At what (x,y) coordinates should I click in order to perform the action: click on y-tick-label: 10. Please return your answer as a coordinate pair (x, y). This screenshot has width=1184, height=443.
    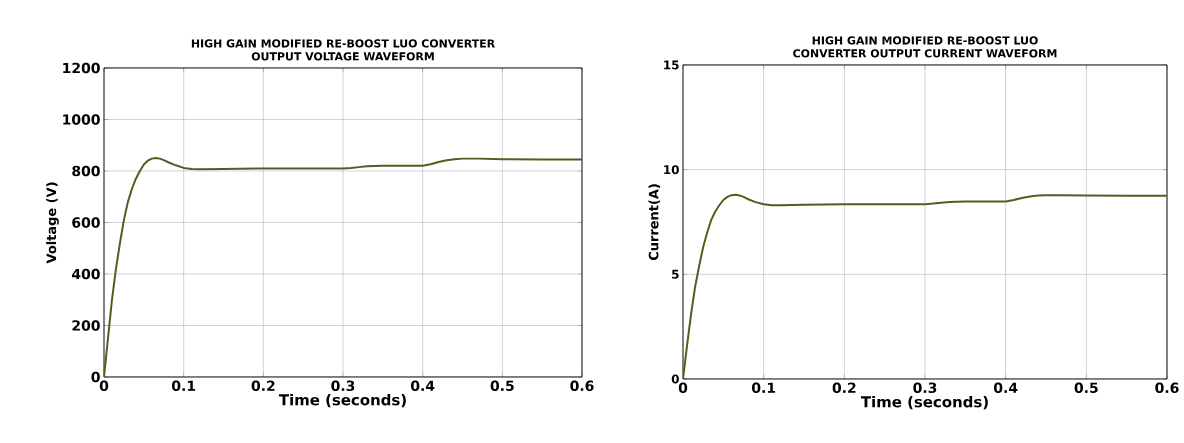
    Looking at the image, I should click on (671, 170).